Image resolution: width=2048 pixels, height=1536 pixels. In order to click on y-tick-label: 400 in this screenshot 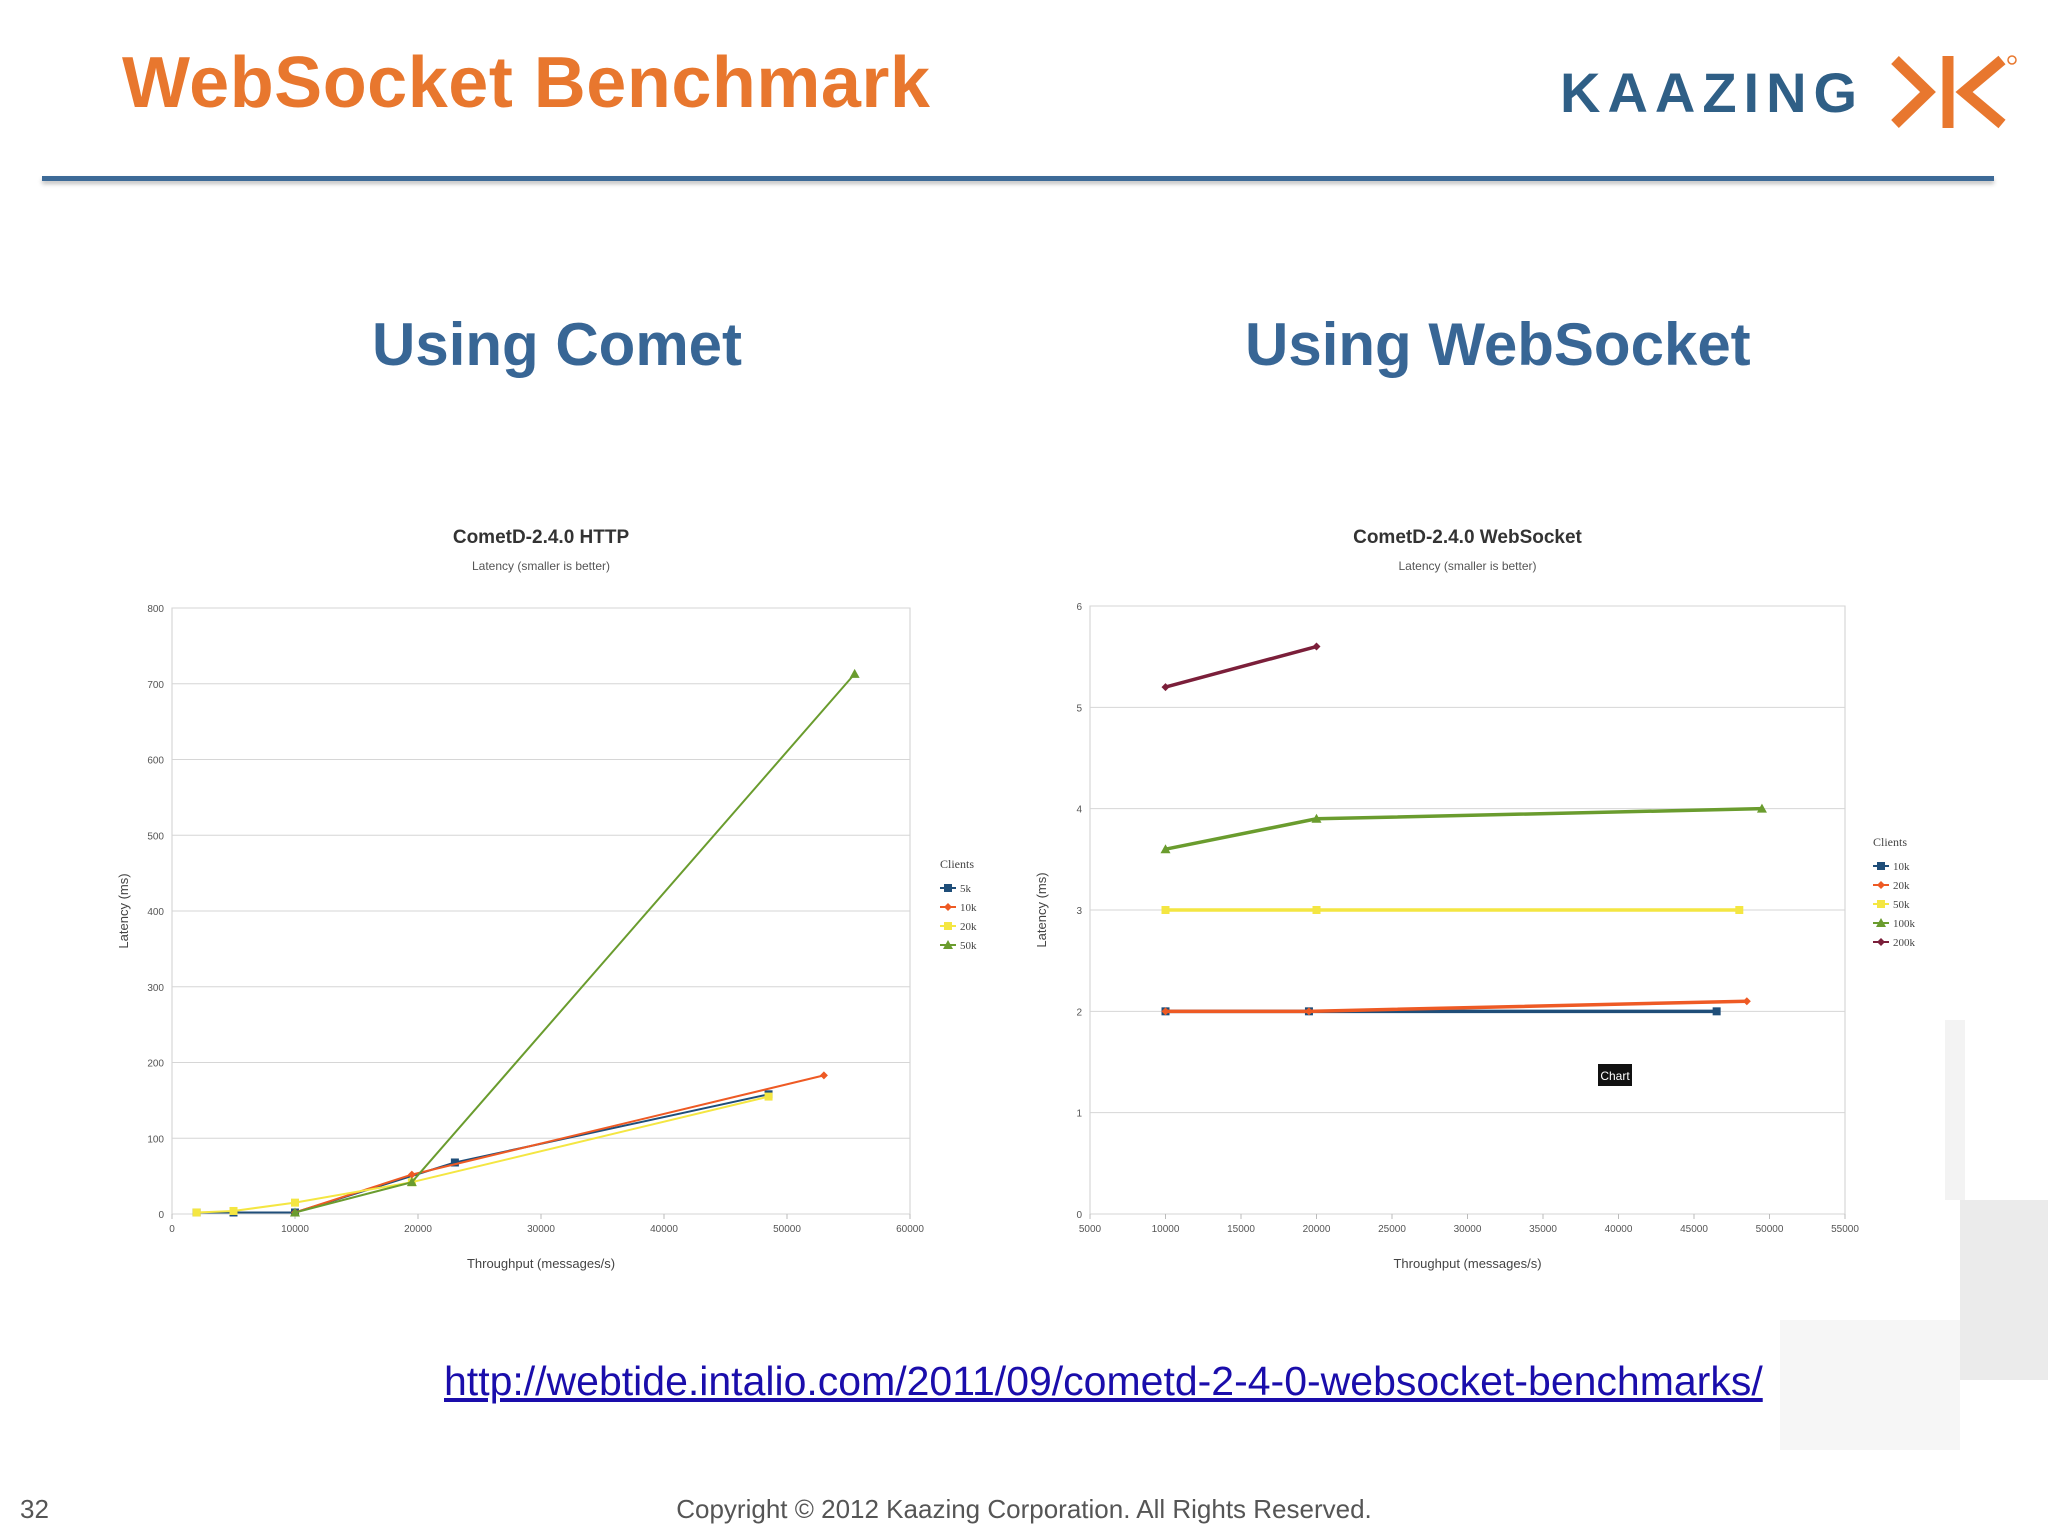, I will do `click(155, 912)`.